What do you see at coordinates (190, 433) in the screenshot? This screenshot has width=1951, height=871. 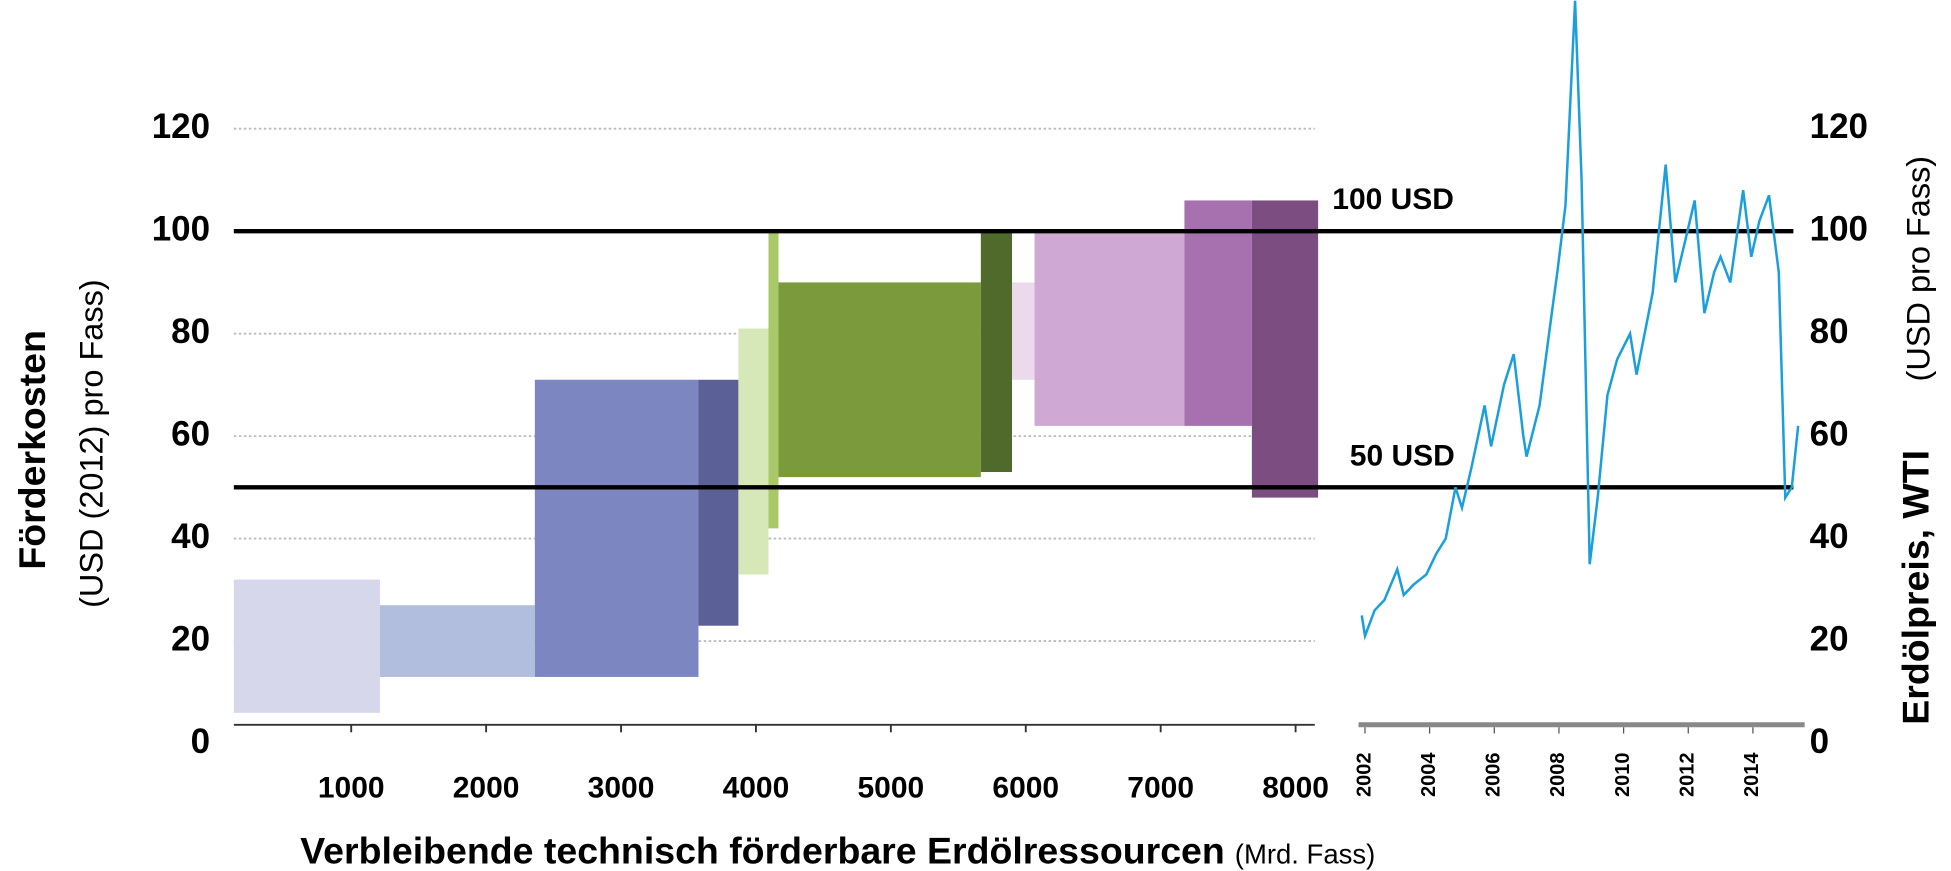 I see `y-tick-label: 60` at bounding box center [190, 433].